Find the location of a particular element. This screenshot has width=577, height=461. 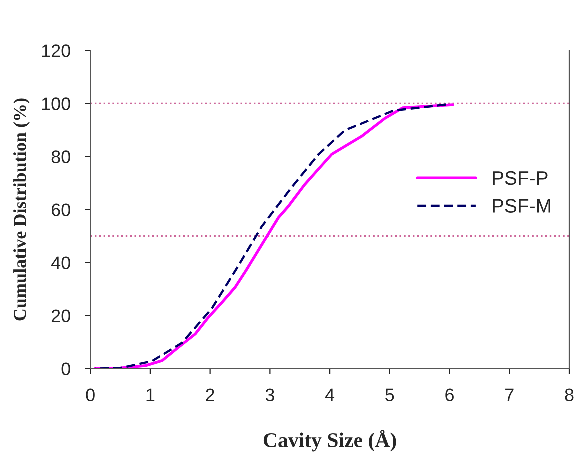

x-tick-label: 0 is located at coordinates (90, 395).